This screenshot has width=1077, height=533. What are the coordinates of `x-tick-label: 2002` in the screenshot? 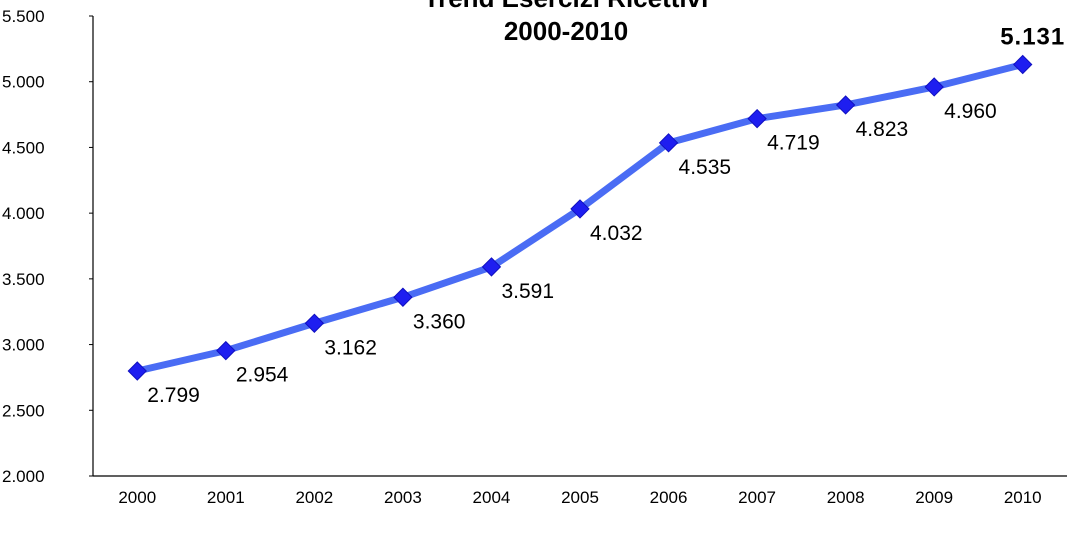 It's located at (314, 497).